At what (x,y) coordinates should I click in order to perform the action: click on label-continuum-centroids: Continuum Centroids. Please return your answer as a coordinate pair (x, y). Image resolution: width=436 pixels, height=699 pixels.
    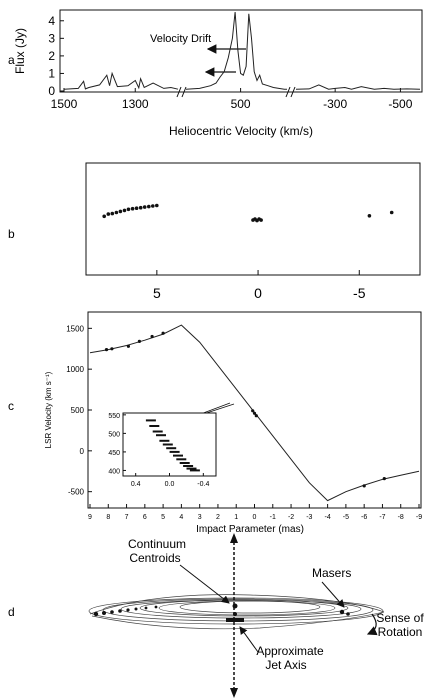
    Looking at the image, I should click on (157, 551).